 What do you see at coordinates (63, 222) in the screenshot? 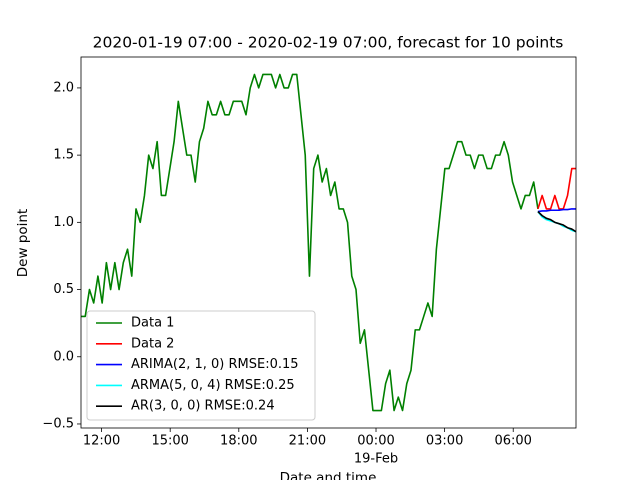
I see `y-tick-label: 1.0` at bounding box center [63, 222].